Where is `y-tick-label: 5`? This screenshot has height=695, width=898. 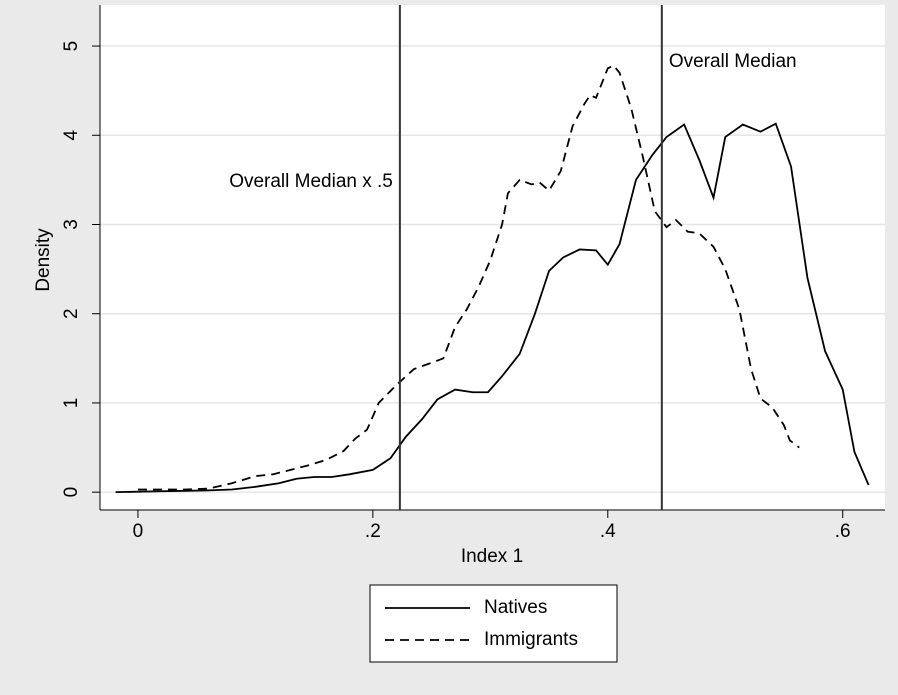
y-tick-label: 5 is located at coordinates (71, 46).